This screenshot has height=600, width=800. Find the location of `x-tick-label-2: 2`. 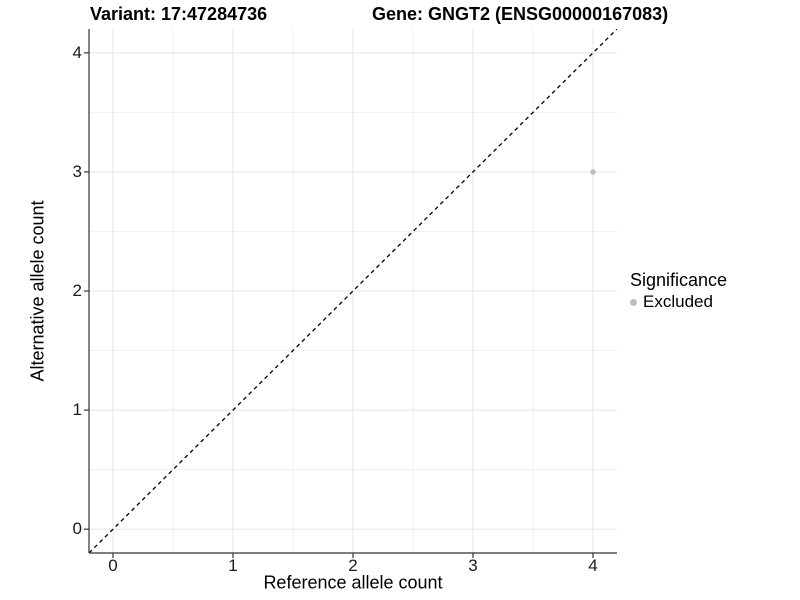

x-tick-label-2: 2 is located at coordinates (353, 565).